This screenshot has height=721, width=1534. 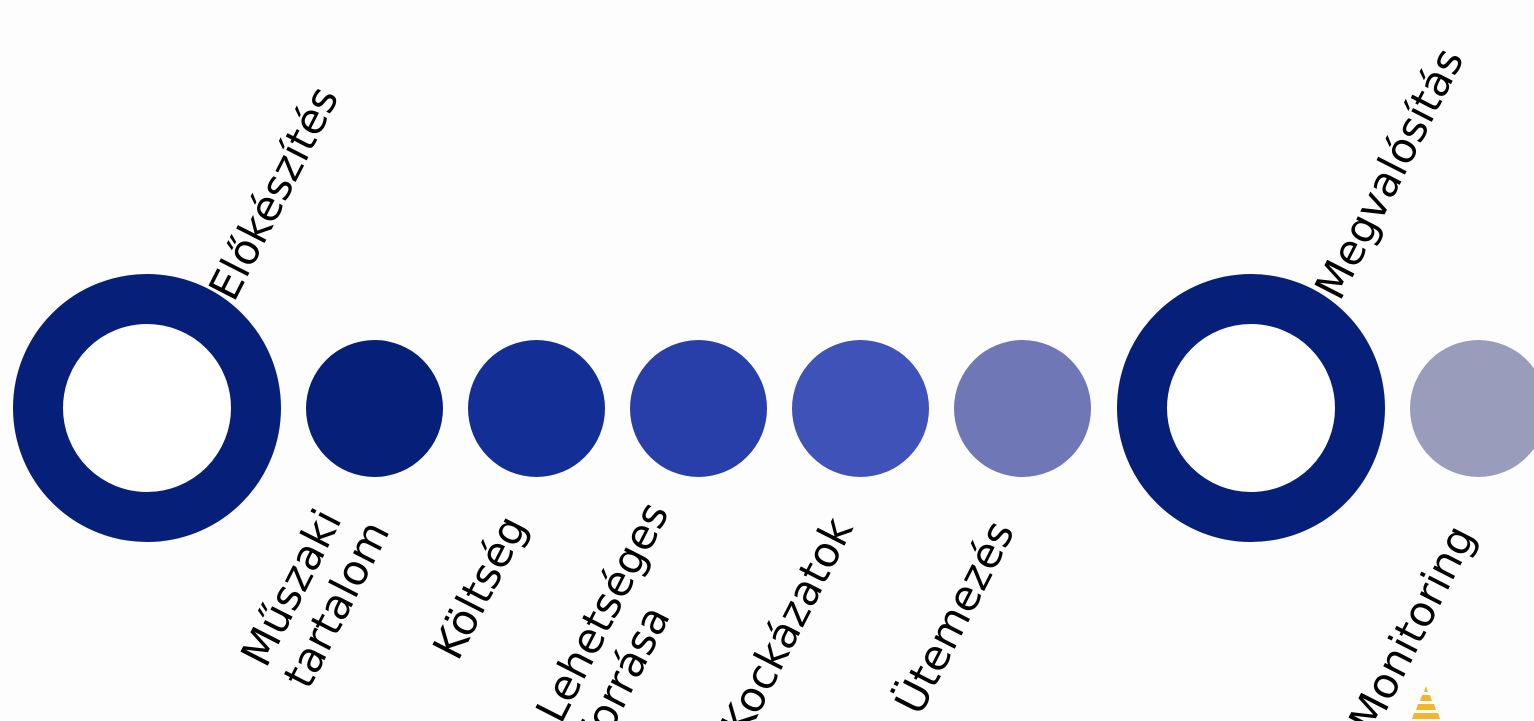 I want to click on phase-label-megvalositas: Megvalósítás, so click(x=1389, y=173).